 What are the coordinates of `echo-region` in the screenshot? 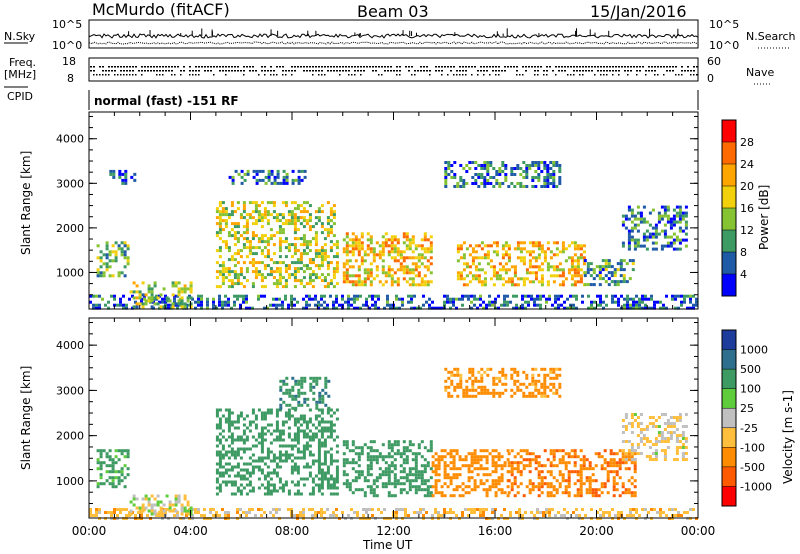 It's located at (654, 228).